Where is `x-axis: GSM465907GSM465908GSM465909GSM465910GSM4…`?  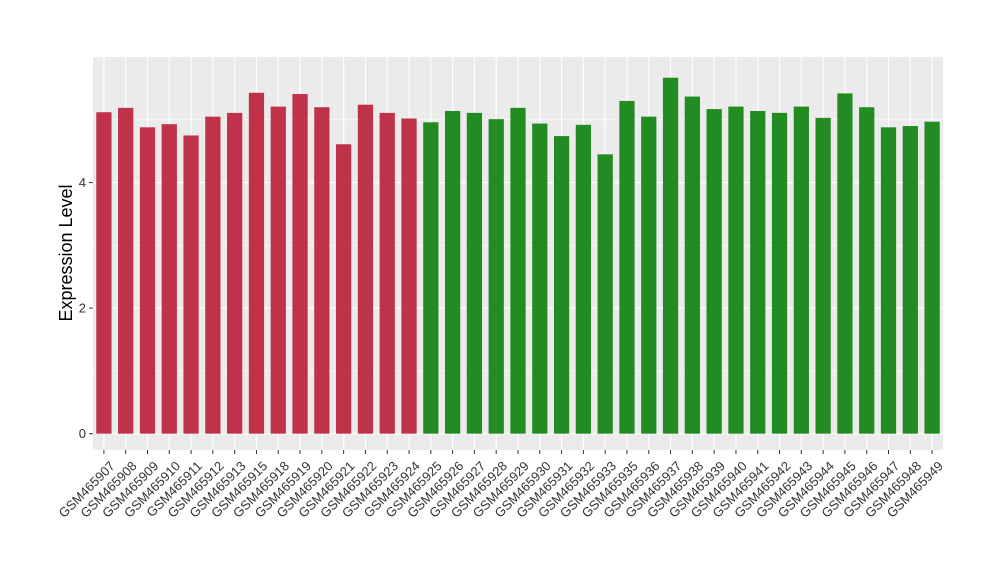
x-axis: GSM465907GSM465908GSM465909GSM465910GSM4… is located at coordinates (501, 485).